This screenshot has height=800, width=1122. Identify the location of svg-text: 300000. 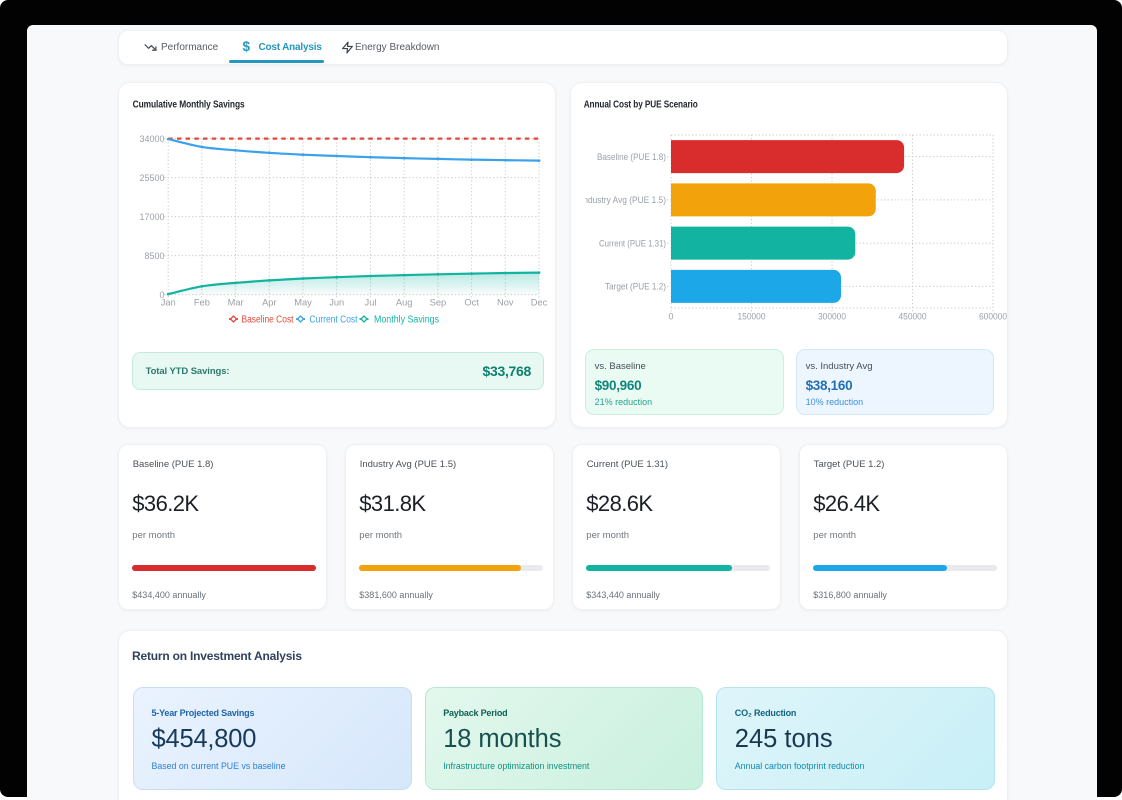
(832, 316).